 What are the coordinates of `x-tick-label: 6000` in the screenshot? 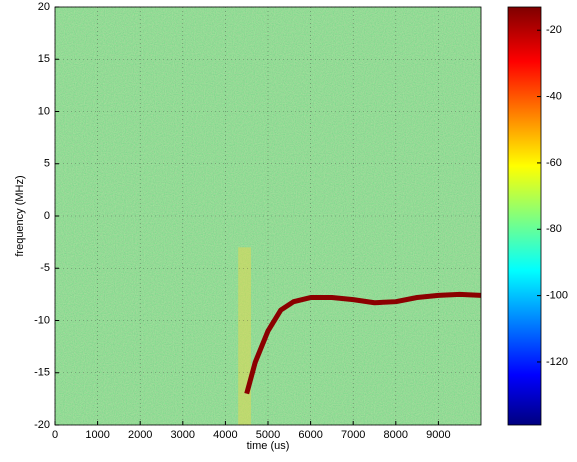 It's located at (310, 435).